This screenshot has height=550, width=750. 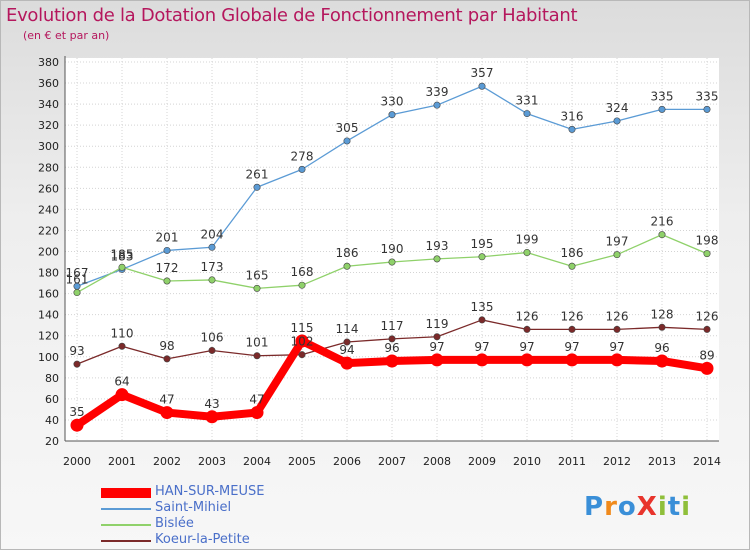 What do you see at coordinates (707, 241) in the screenshot?
I see `data-label: 198` at bounding box center [707, 241].